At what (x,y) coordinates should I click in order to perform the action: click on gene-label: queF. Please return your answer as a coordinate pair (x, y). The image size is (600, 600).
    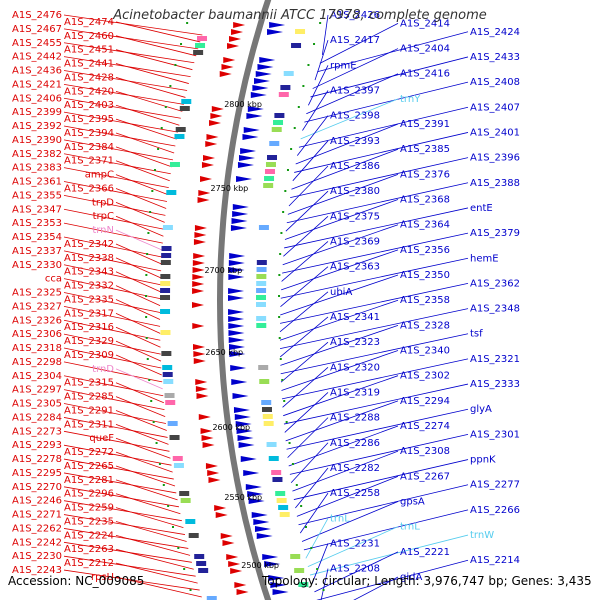
    Looking at the image, I should click on (101, 438).